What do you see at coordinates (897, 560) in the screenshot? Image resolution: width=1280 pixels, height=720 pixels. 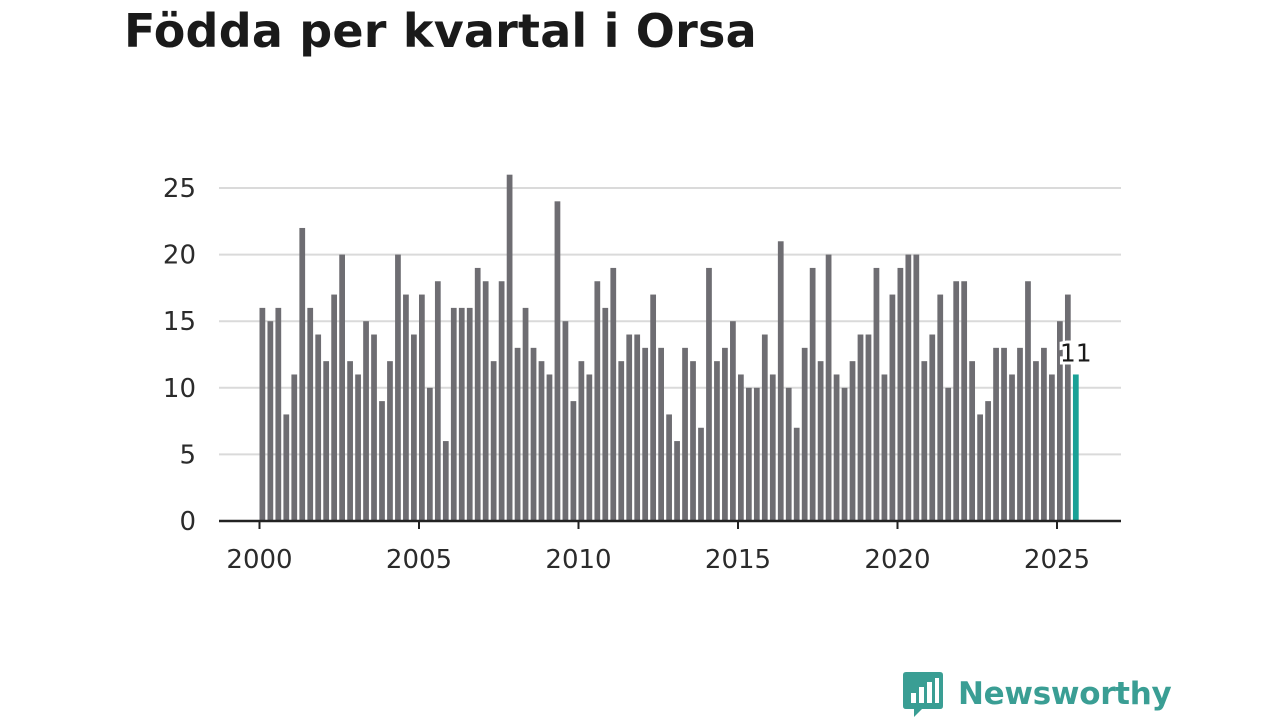 I see `x-tick-label: 2020` at bounding box center [897, 560].